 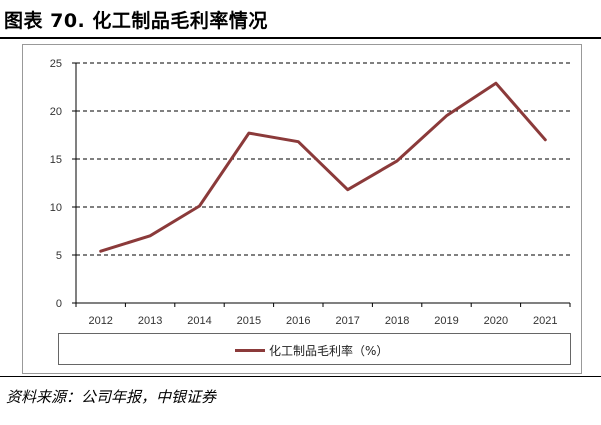 I want to click on y-tick-label: 5, so click(x=59, y=256).